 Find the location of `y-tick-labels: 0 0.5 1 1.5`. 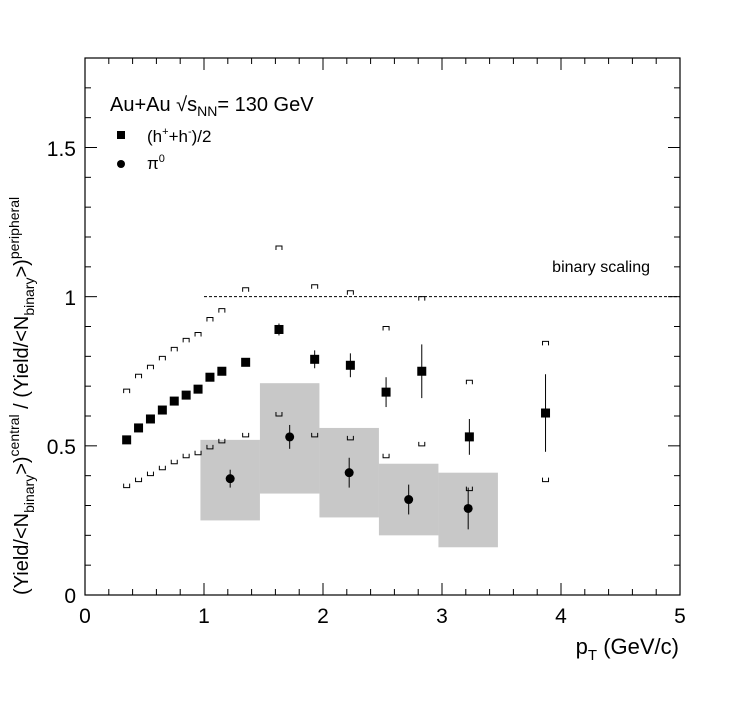

y-tick-labels: 0 0.5 1 1.5 is located at coordinates (61, 373).